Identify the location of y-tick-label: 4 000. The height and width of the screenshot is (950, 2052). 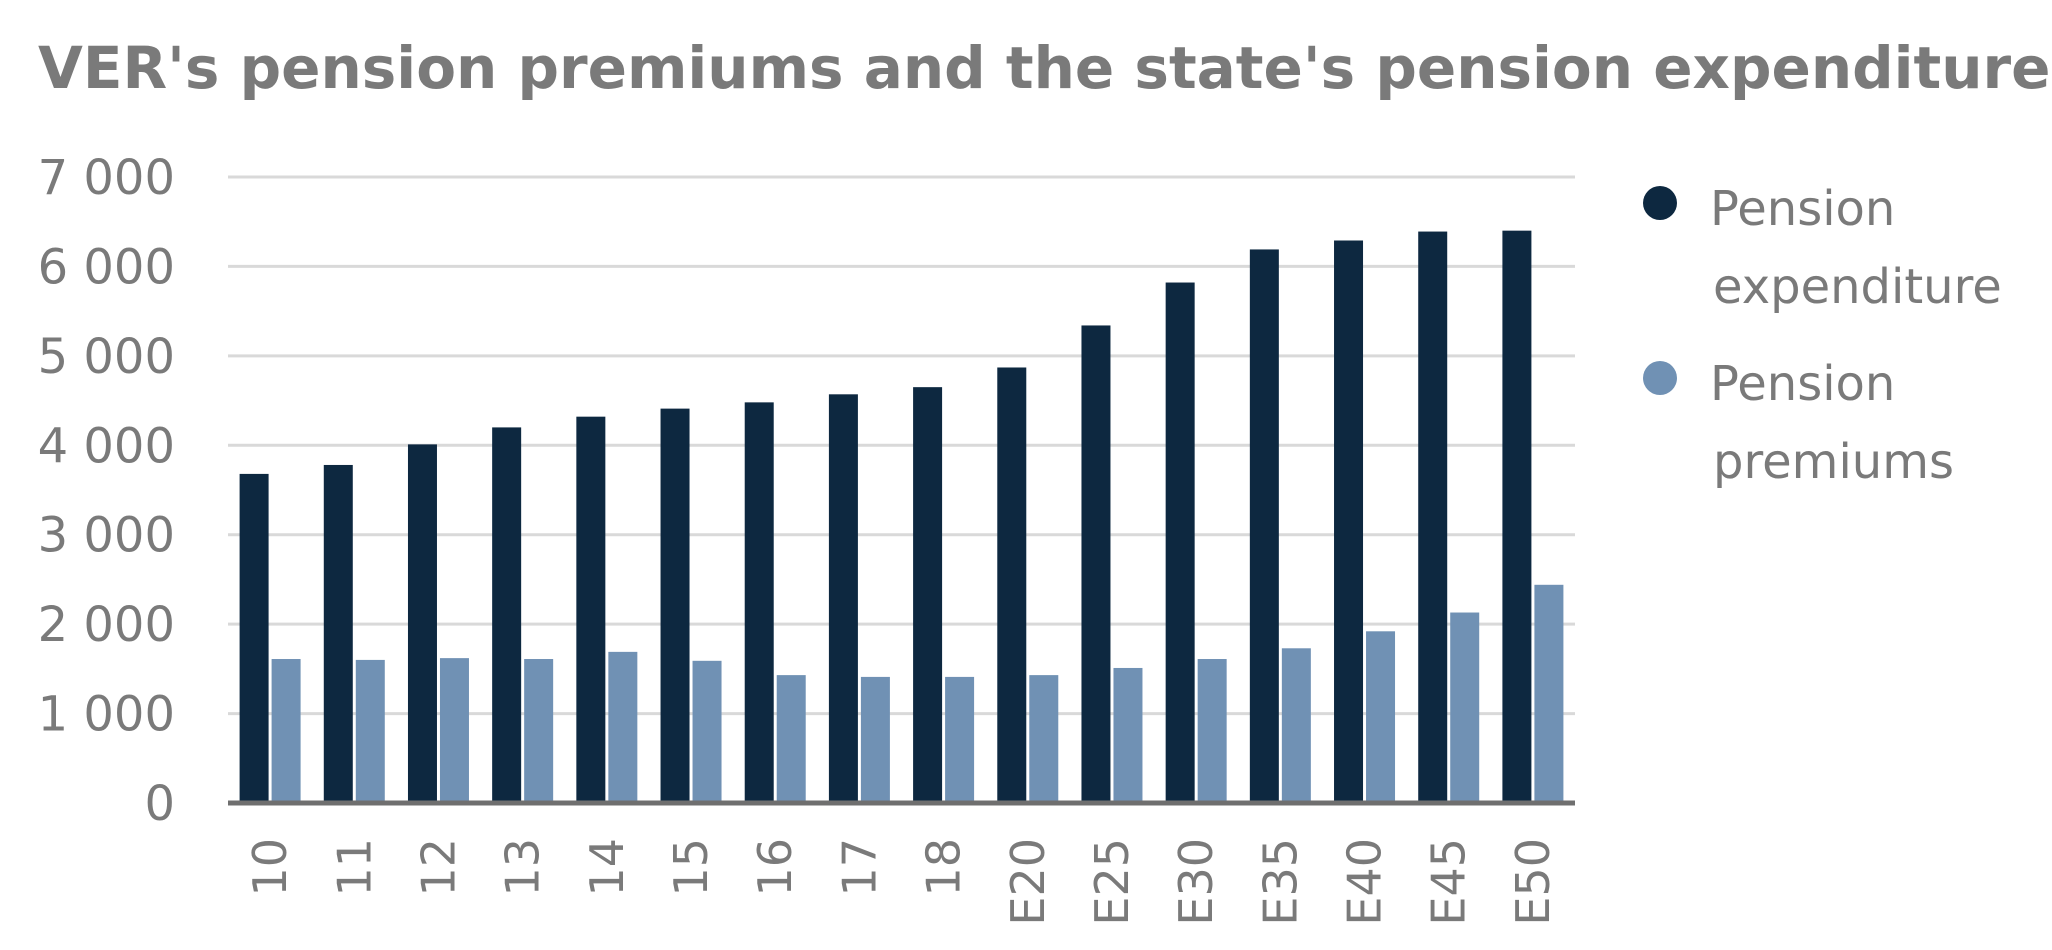
(106, 446).